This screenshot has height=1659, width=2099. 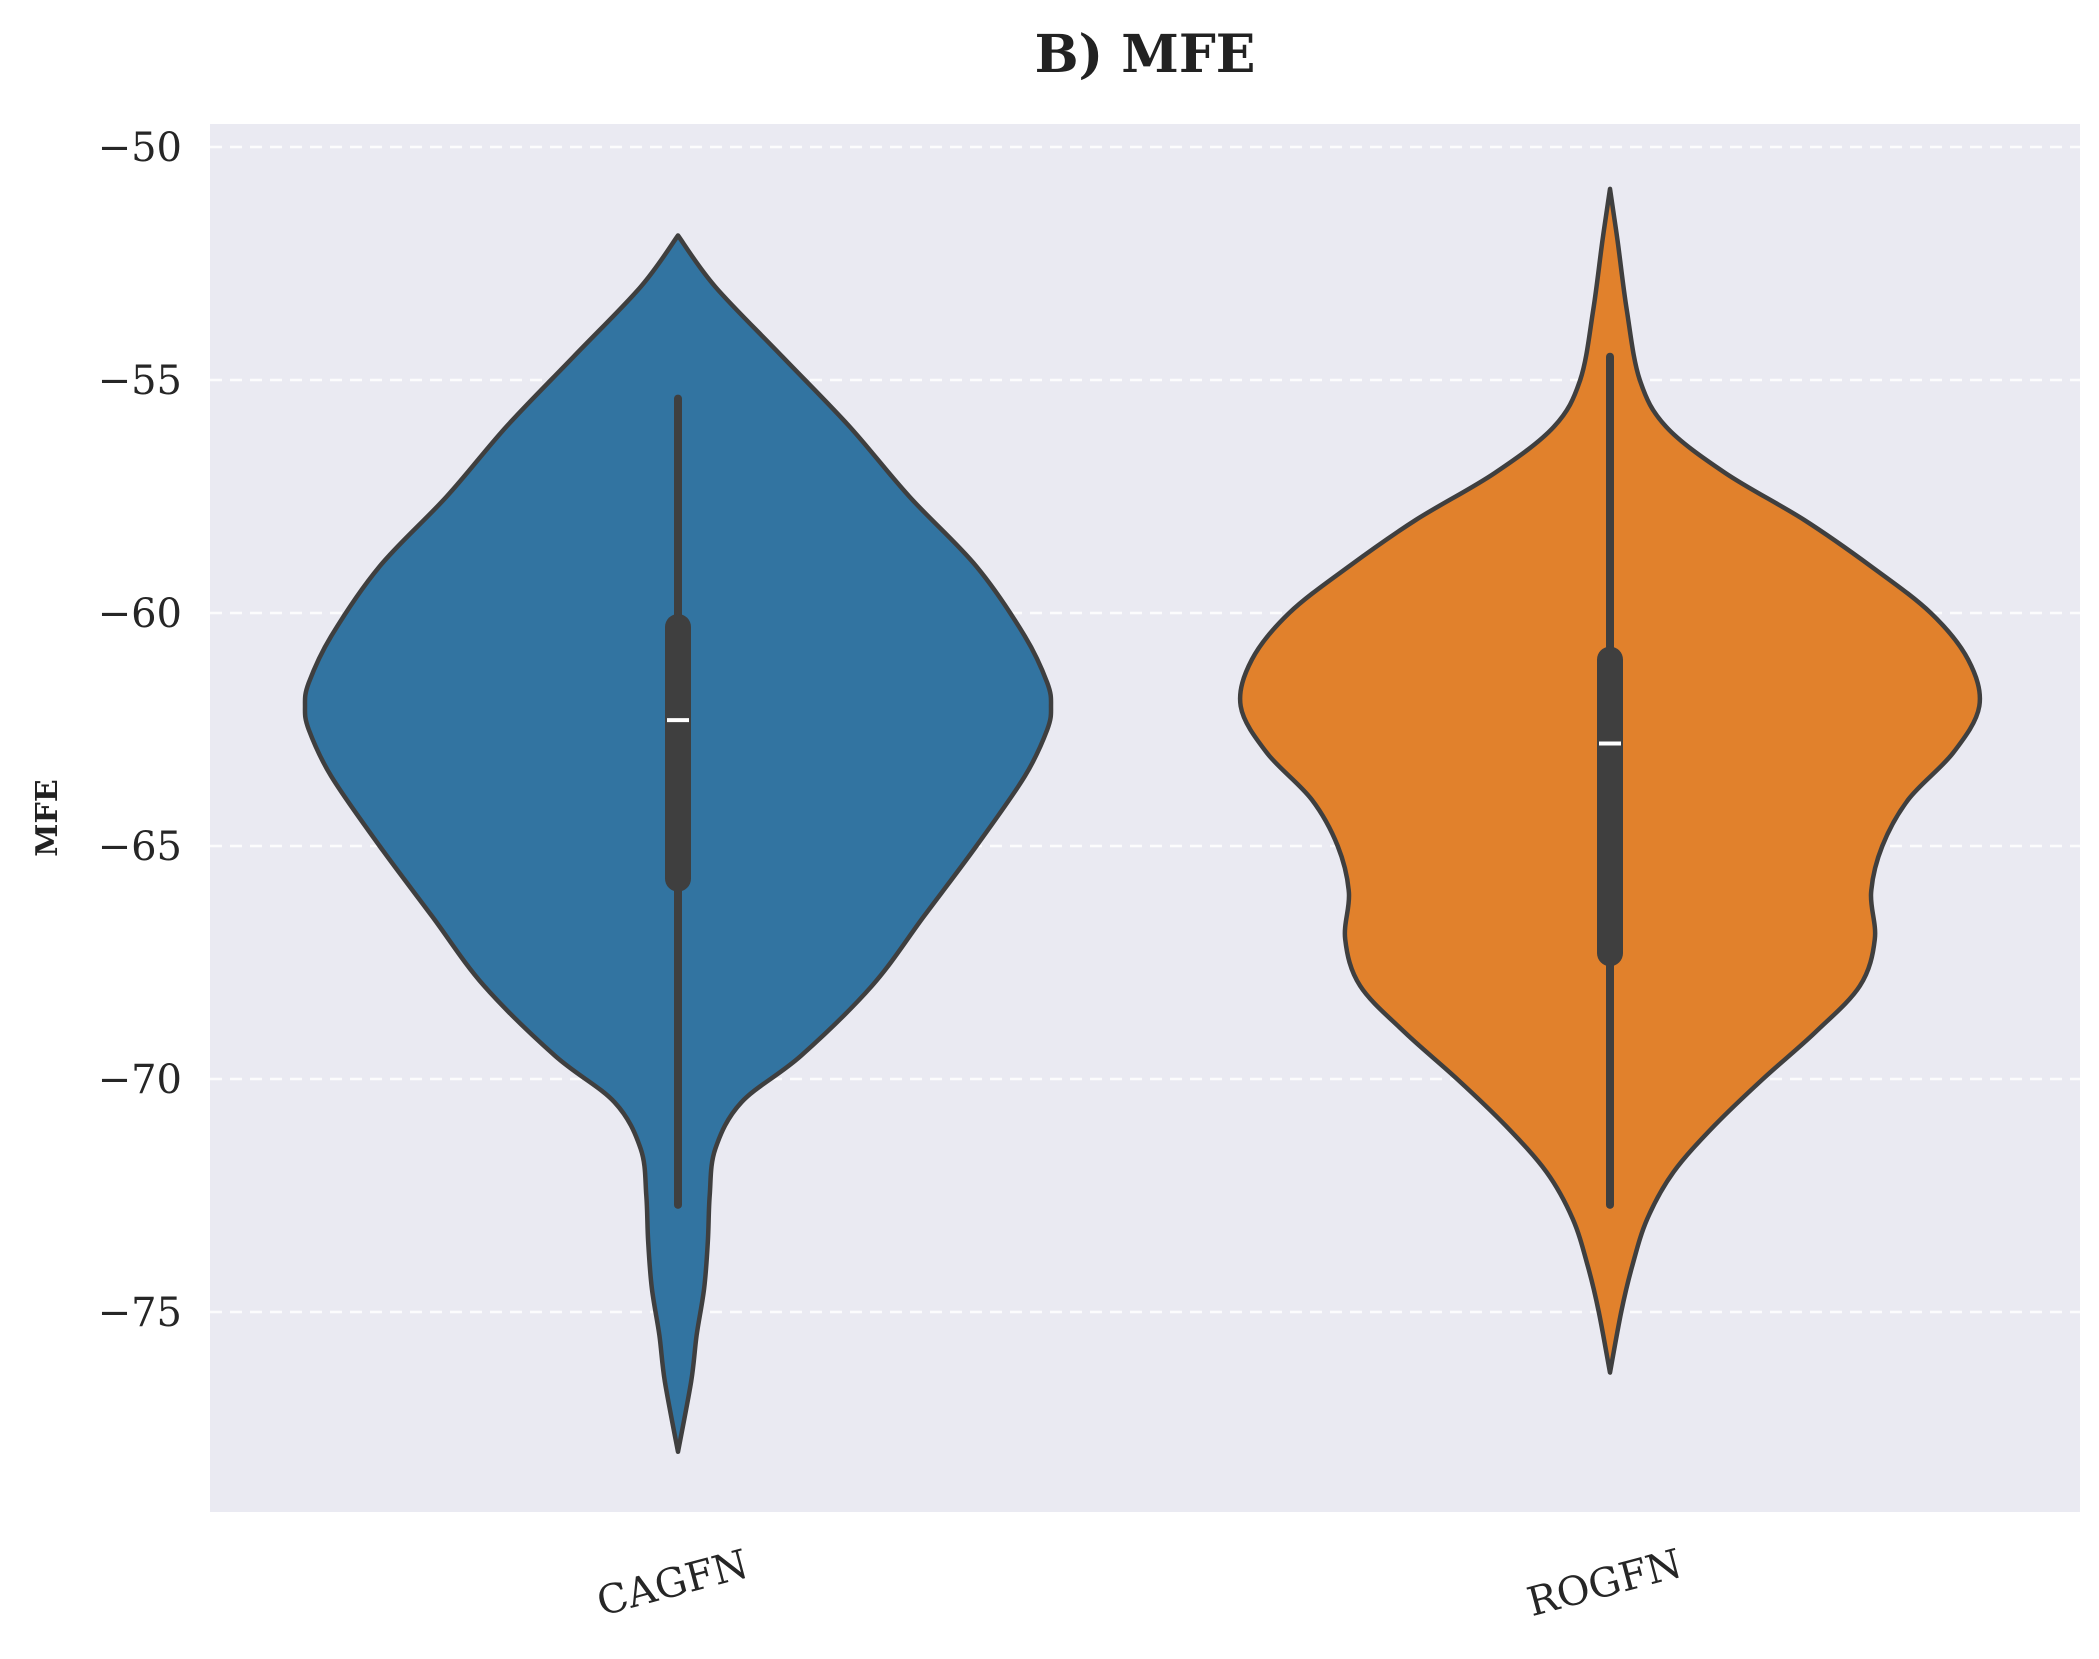 What do you see at coordinates (140, 1080) in the screenshot?
I see `y-tick-label: −70` at bounding box center [140, 1080].